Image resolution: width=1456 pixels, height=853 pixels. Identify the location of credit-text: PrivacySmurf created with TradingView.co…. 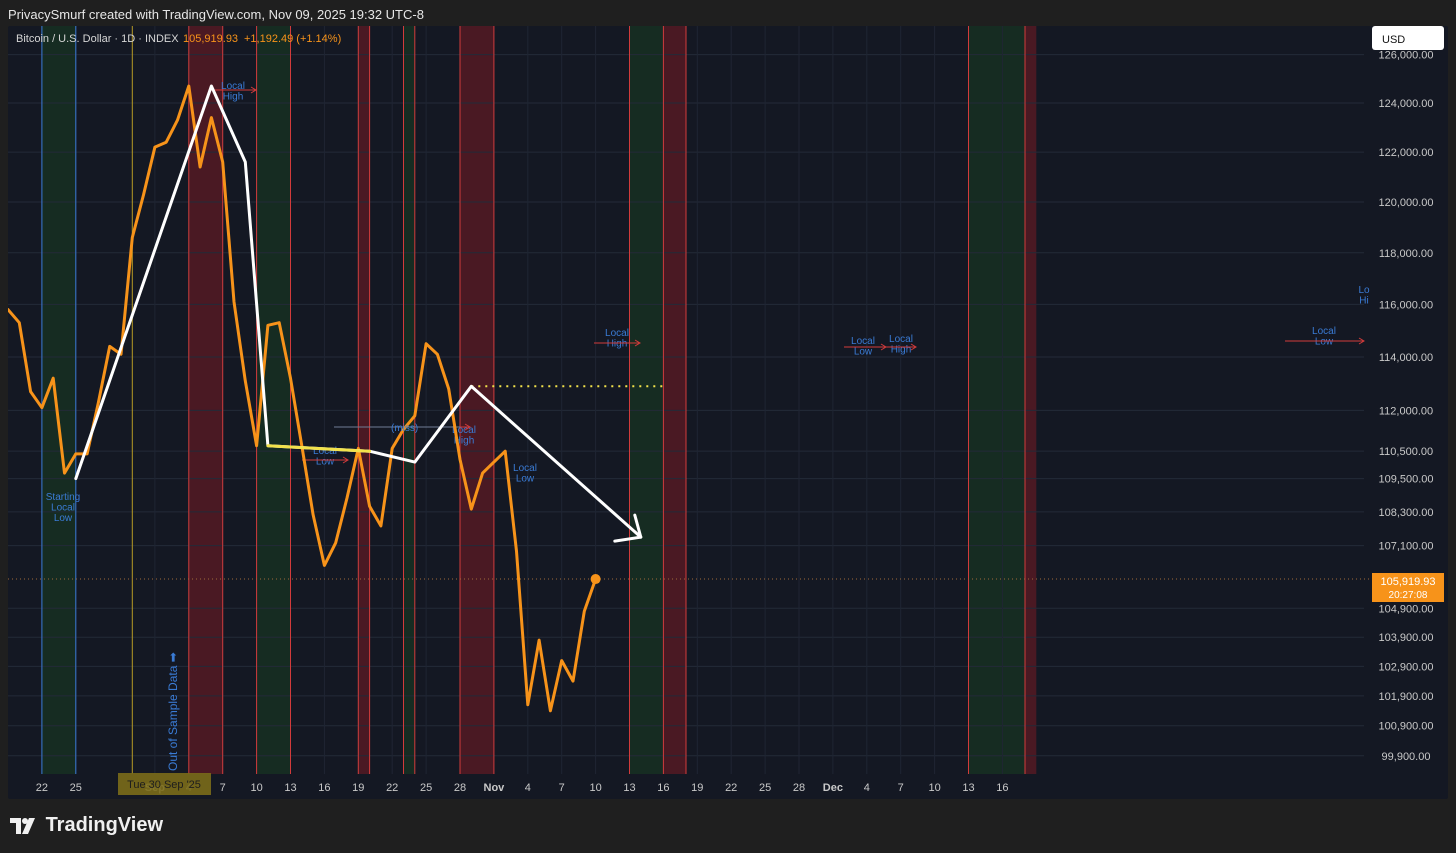
(216, 14).